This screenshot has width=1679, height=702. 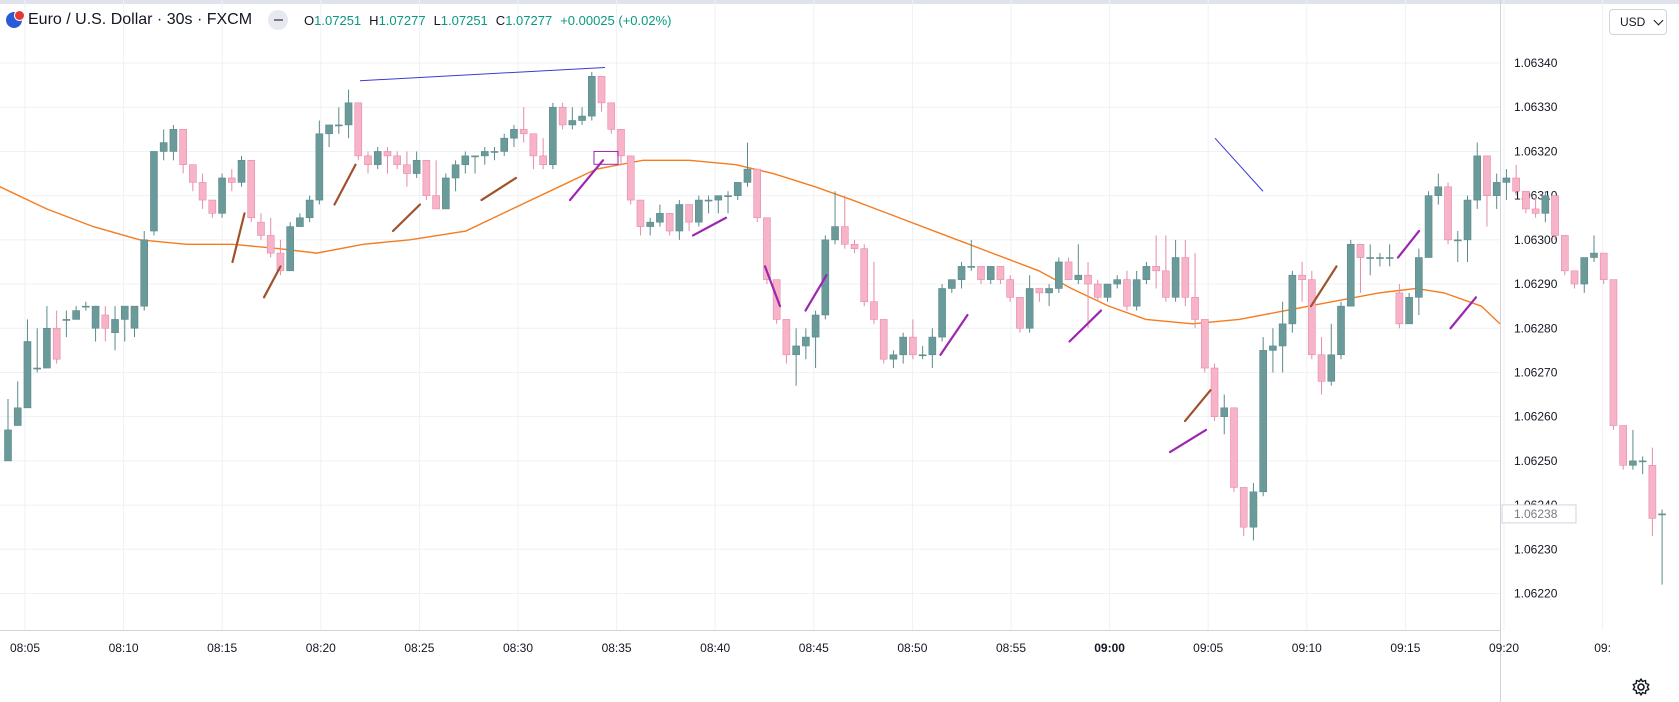 I want to click on x-tick-label: 08:15, so click(x=222, y=648).